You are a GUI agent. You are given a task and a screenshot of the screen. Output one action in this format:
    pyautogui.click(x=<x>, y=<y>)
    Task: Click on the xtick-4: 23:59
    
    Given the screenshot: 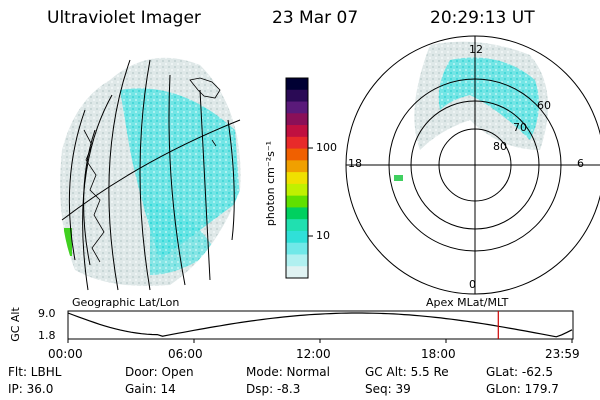 What is the action you would take?
    pyautogui.click(x=562, y=354)
    